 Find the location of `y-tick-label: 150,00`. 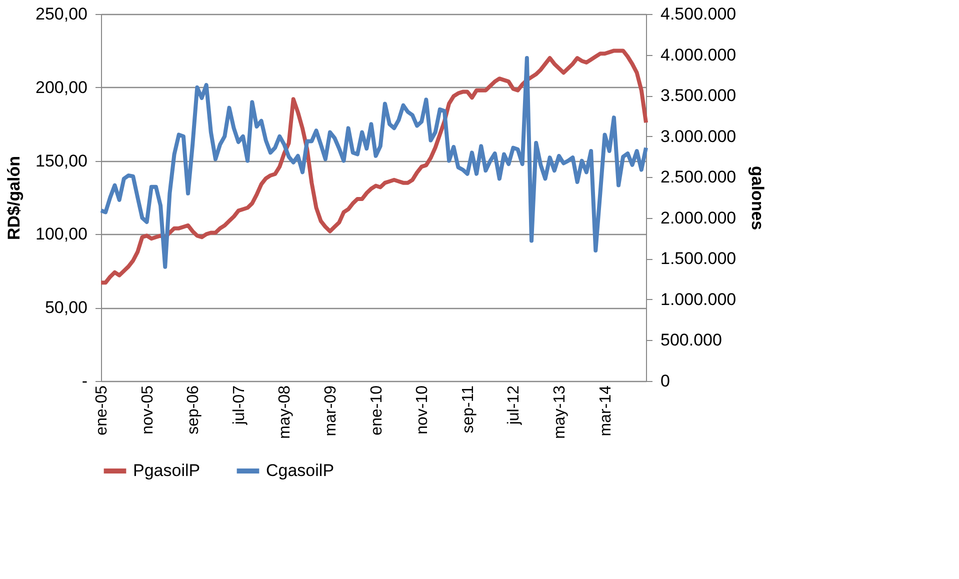

y-tick-label: 150,00 is located at coordinates (62, 160).